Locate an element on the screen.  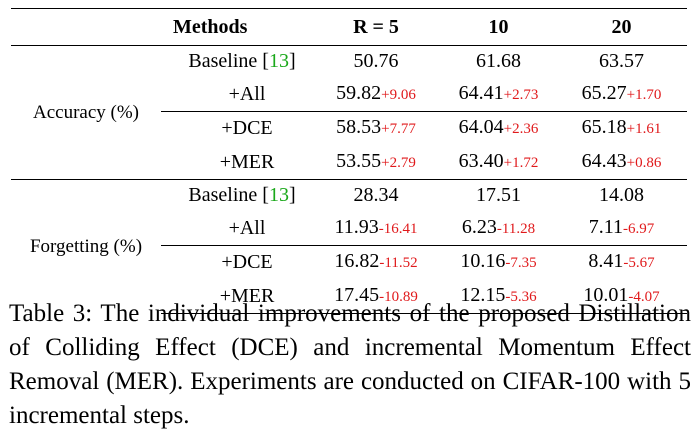
value: 7.11 is located at coordinates (605, 226).